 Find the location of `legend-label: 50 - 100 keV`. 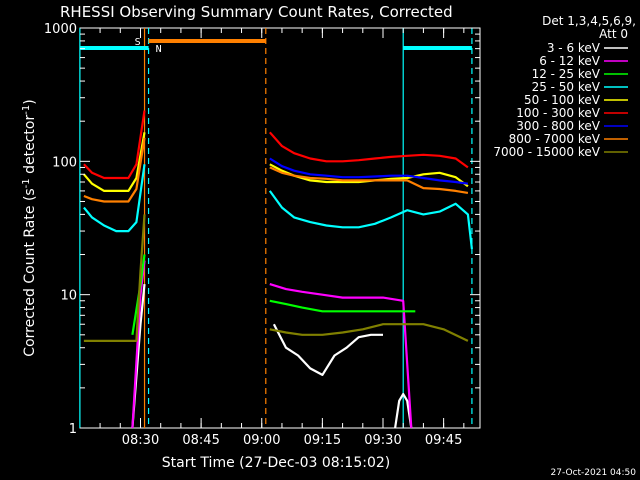

legend-label: 50 - 100 keV is located at coordinates (562, 100).